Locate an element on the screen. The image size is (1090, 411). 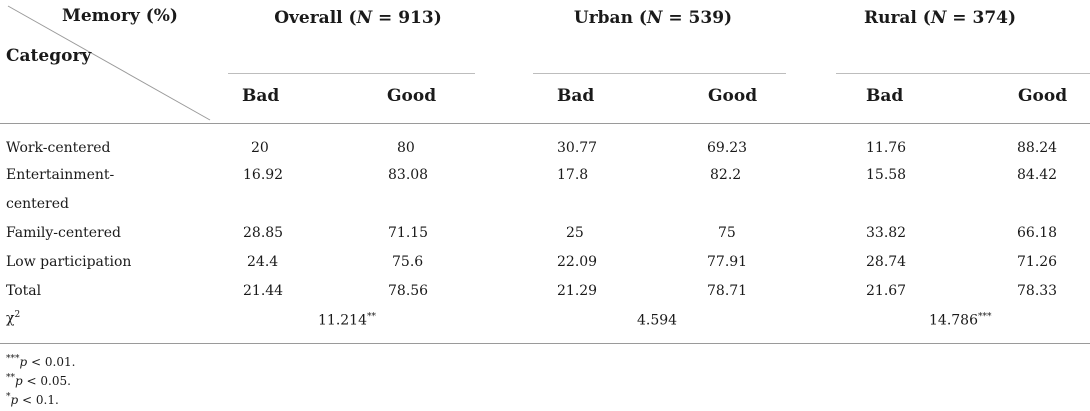
bottom-rule is located at coordinates (545, 343).